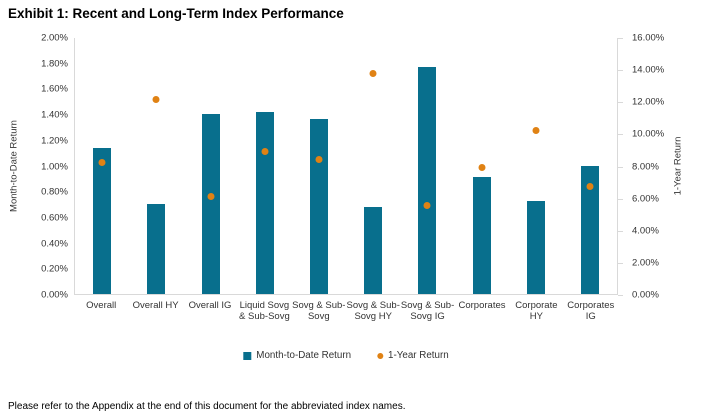 This screenshot has width=716, height=418. I want to click on right-tick-label: 2.00%, so click(645, 263).